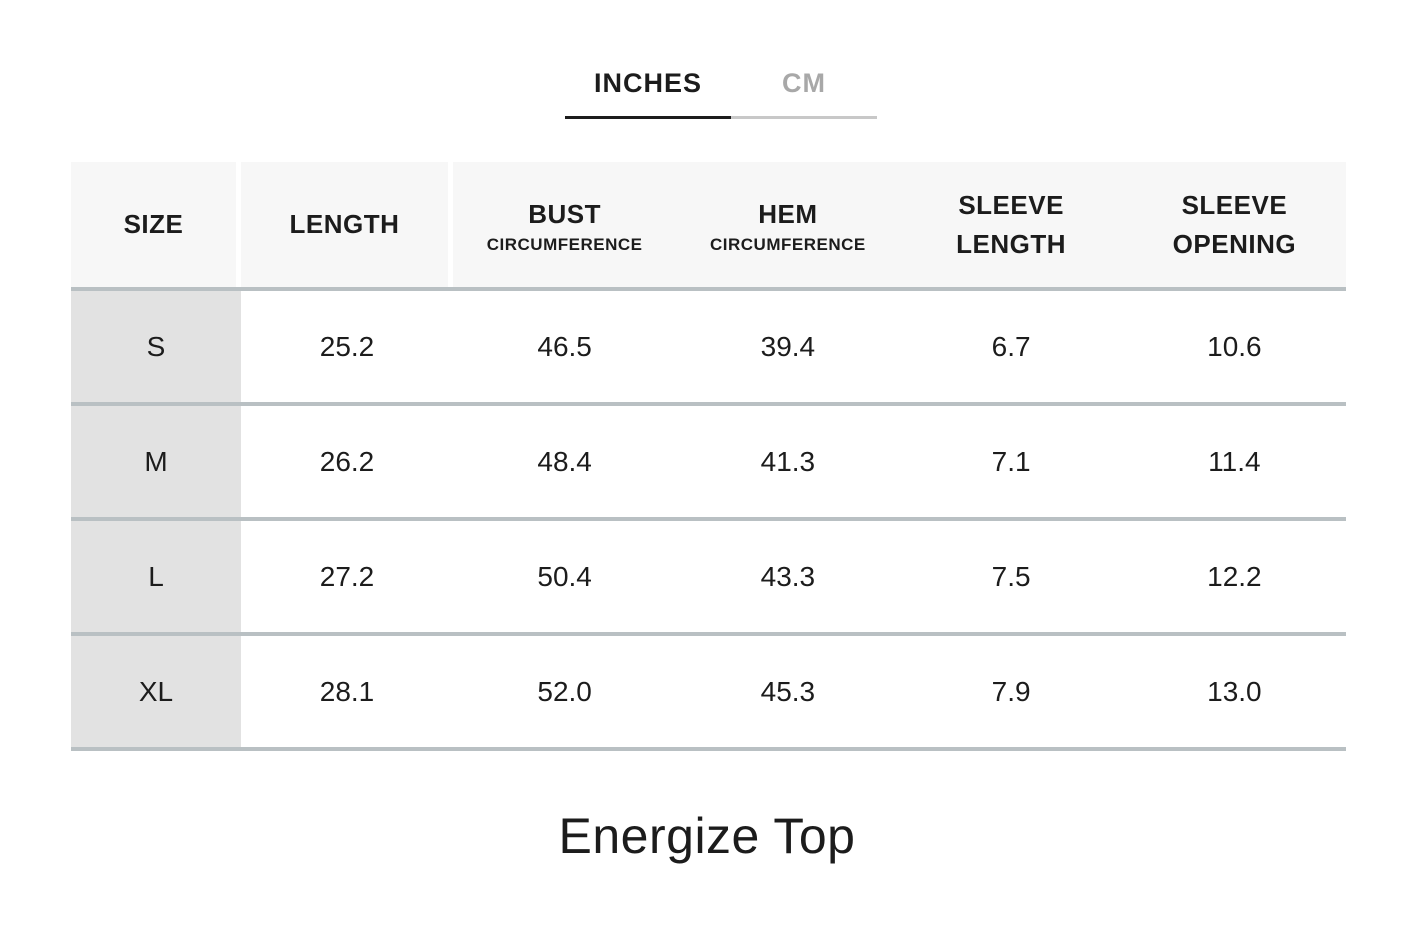 The height and width of the screenshot is (938, 1414). Describe the element at coordinates (565, 461) in the screenshot. I see `value-cell-bust: 48.4` at that location.